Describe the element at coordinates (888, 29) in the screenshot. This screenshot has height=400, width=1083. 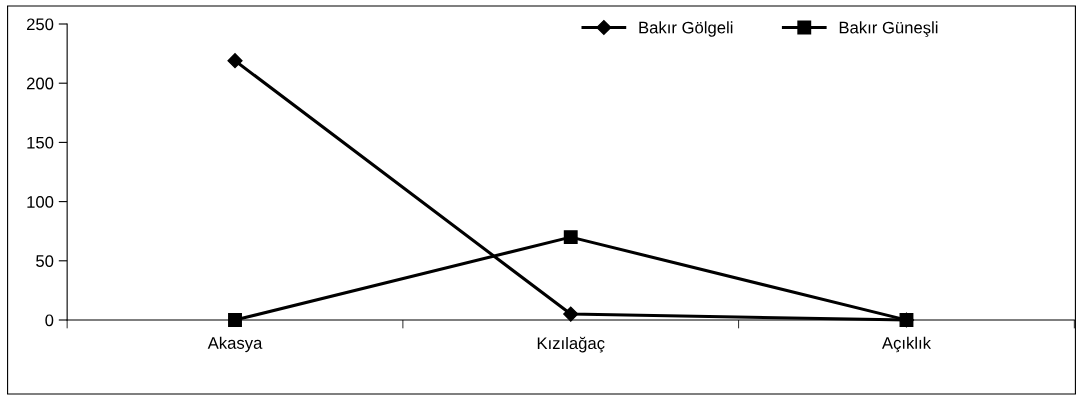
I see `legend-label: Bakır Güneşli` at that location.